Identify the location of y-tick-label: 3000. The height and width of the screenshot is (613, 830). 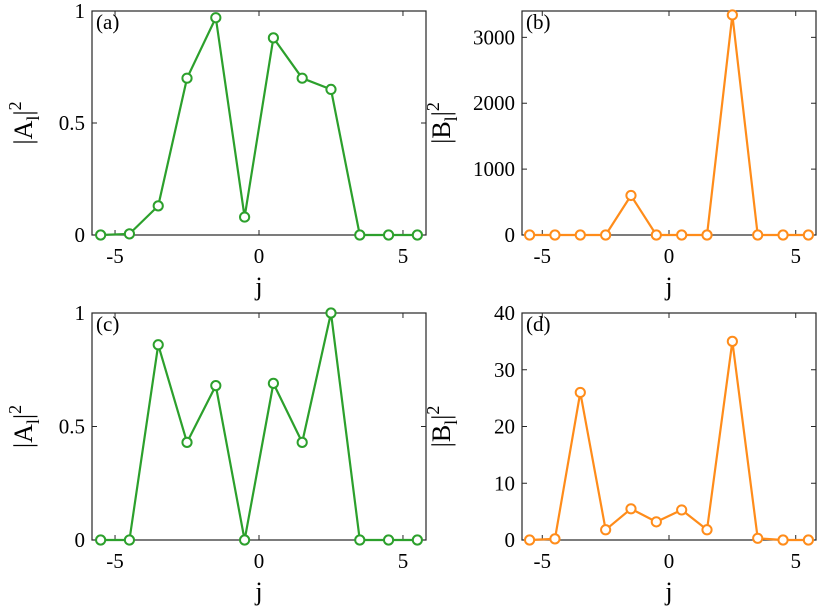
(494, 37).